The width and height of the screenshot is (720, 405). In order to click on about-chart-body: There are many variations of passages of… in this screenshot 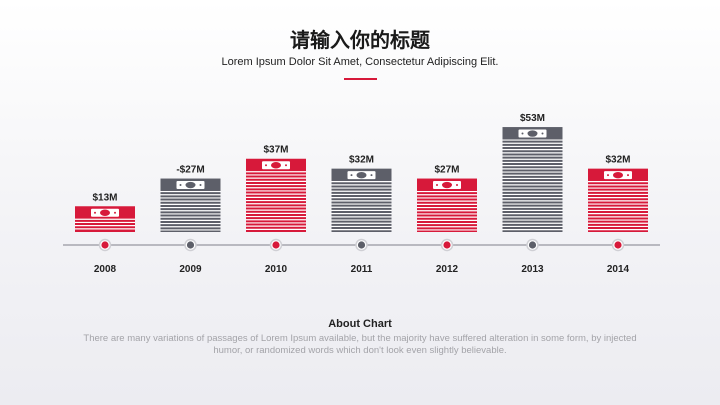, I will do `click(360, 344)`.